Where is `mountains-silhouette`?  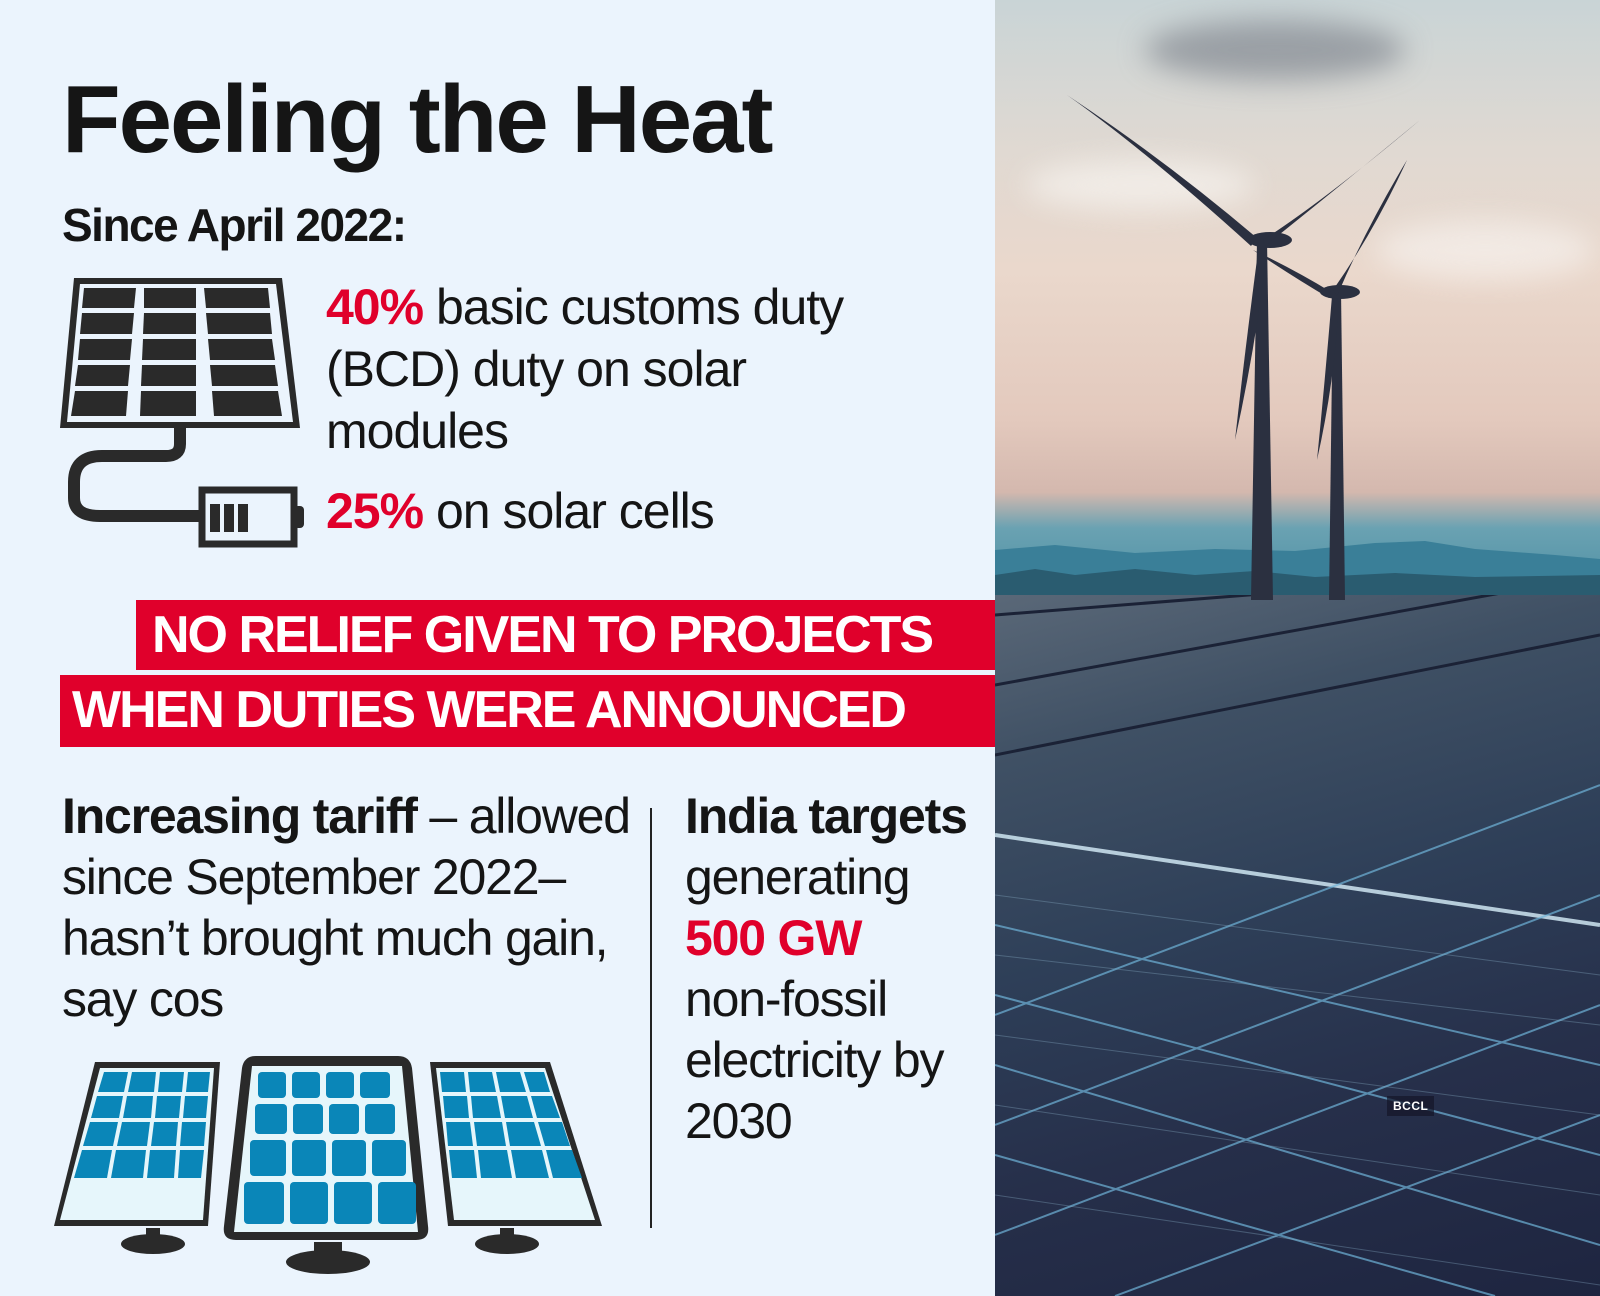
mountains-silhouette is located at coordinates (1297, 568).